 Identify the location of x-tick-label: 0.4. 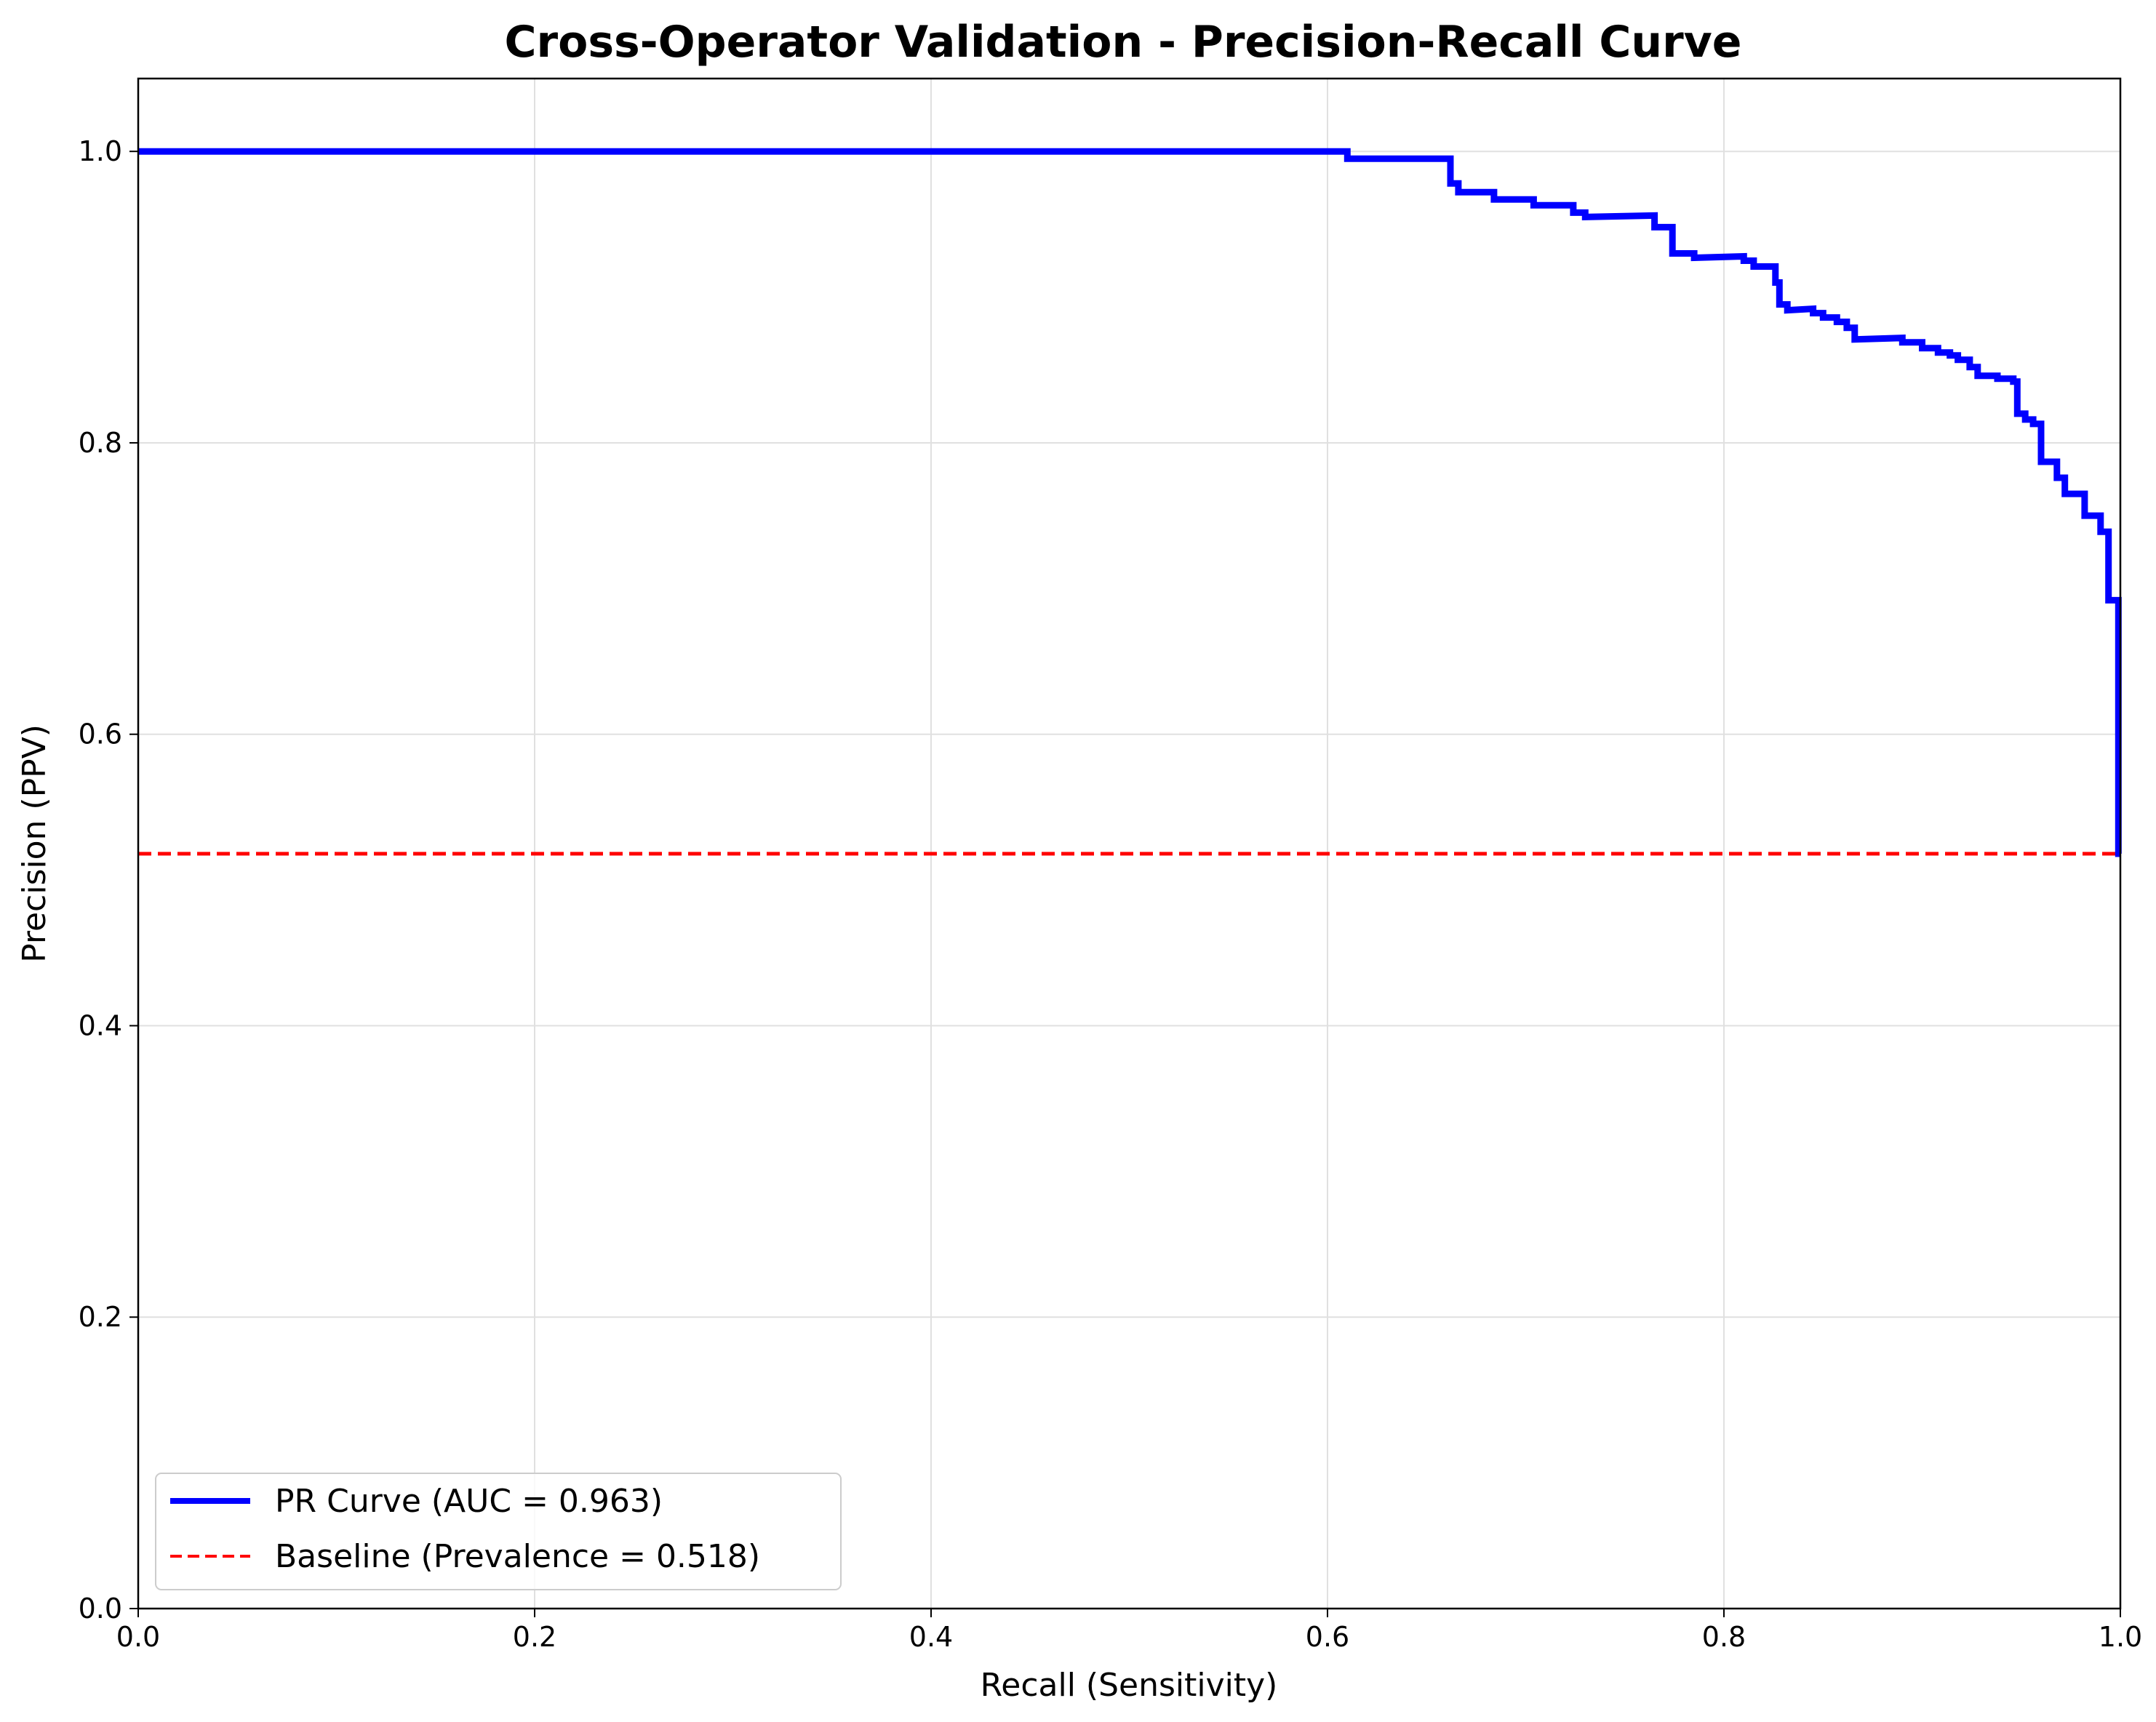
(931, 1637).